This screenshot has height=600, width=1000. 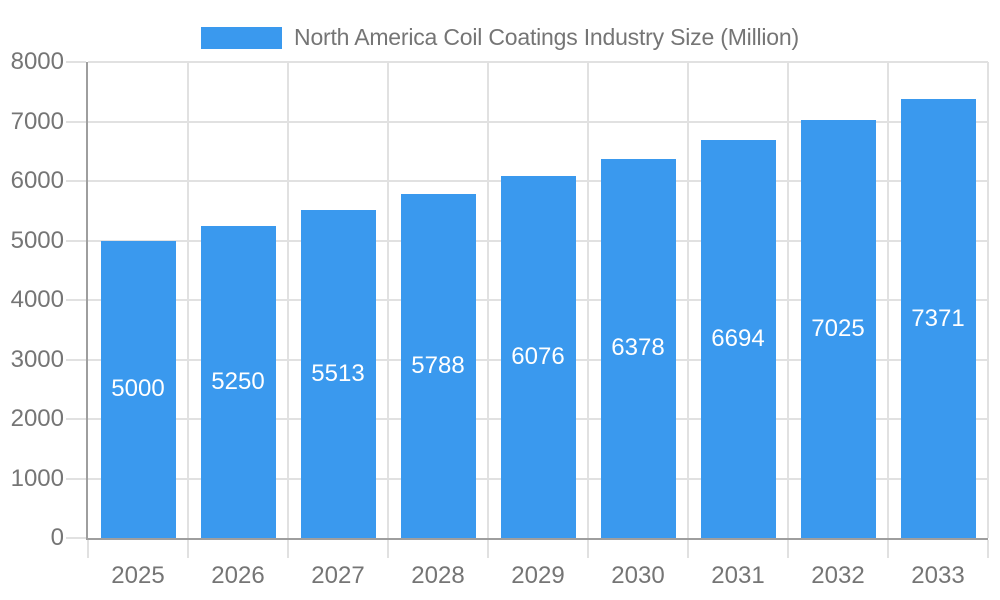 I want to click on bar-2033: 7371, so click(x=938, y=318).